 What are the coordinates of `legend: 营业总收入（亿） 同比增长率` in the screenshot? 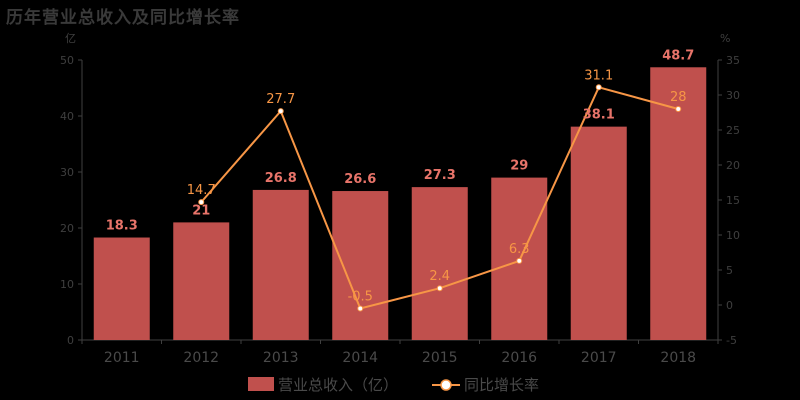 It's located at (393, 385).